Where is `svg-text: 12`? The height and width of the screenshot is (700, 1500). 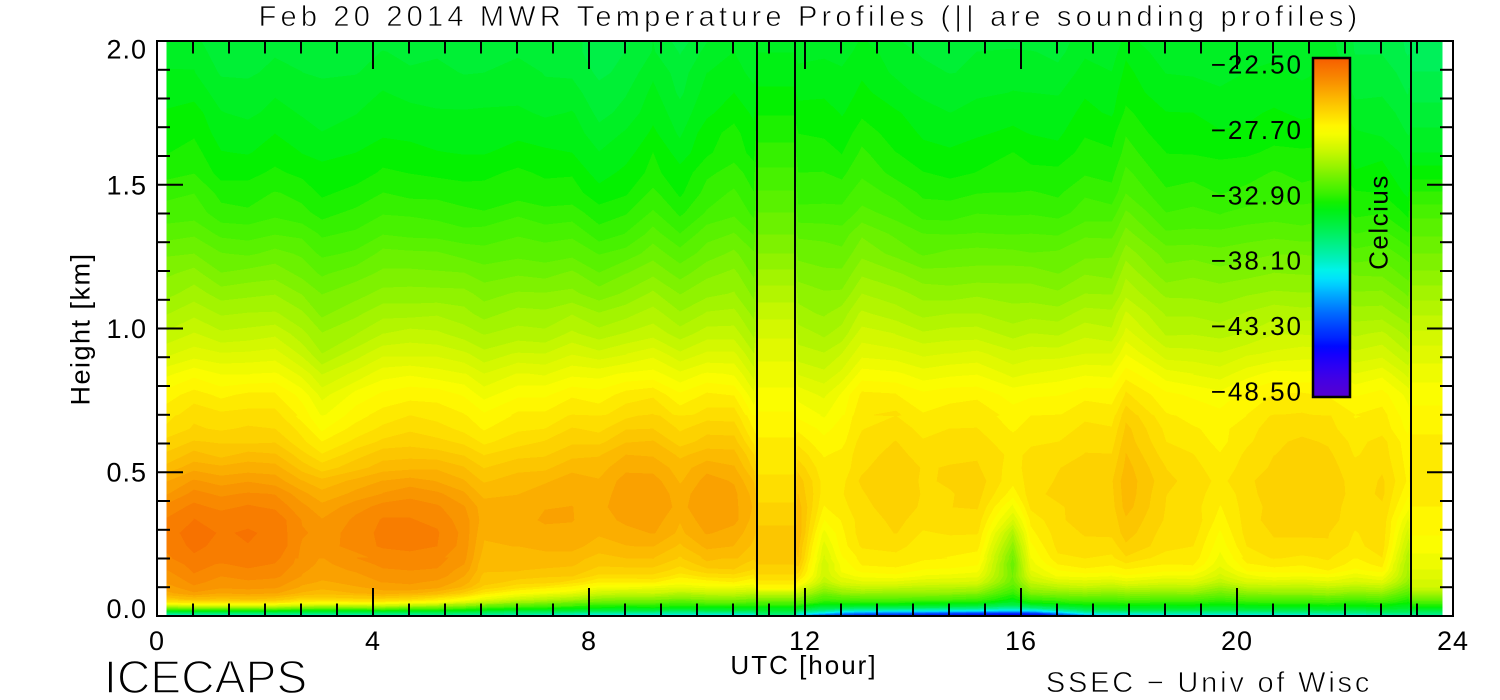 svg-text: 12 is located at coordinates (805, 641).